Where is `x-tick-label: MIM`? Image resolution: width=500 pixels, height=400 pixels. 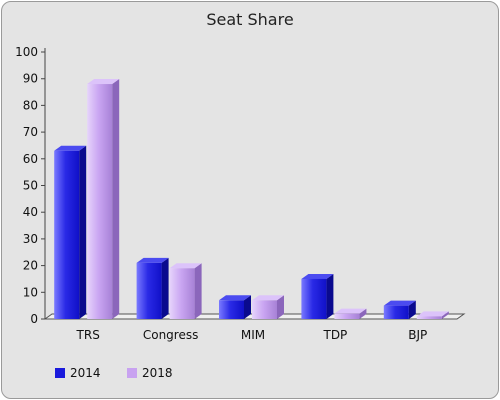 x-tick-label: MIM is located at coordinates (253, 335).